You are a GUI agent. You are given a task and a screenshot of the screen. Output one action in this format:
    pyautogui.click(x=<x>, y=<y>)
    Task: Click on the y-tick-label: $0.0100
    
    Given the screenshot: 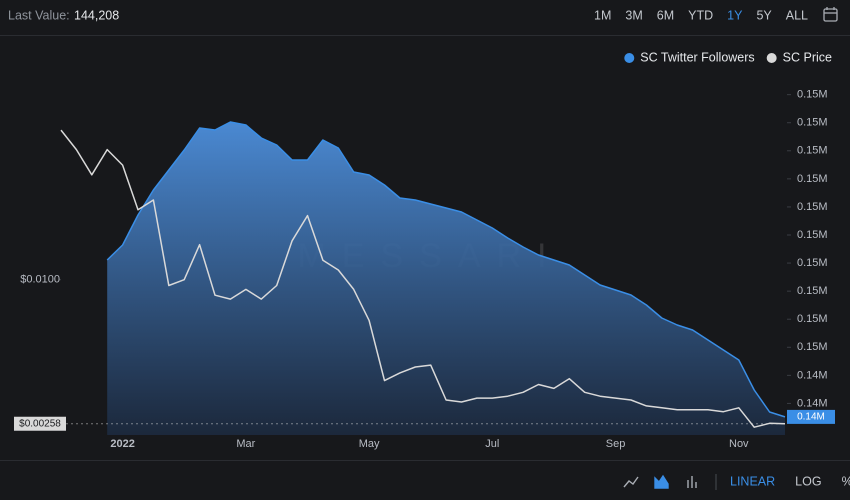 What is the action you would take?
    pyautogui.click(x=40, y=280)
    